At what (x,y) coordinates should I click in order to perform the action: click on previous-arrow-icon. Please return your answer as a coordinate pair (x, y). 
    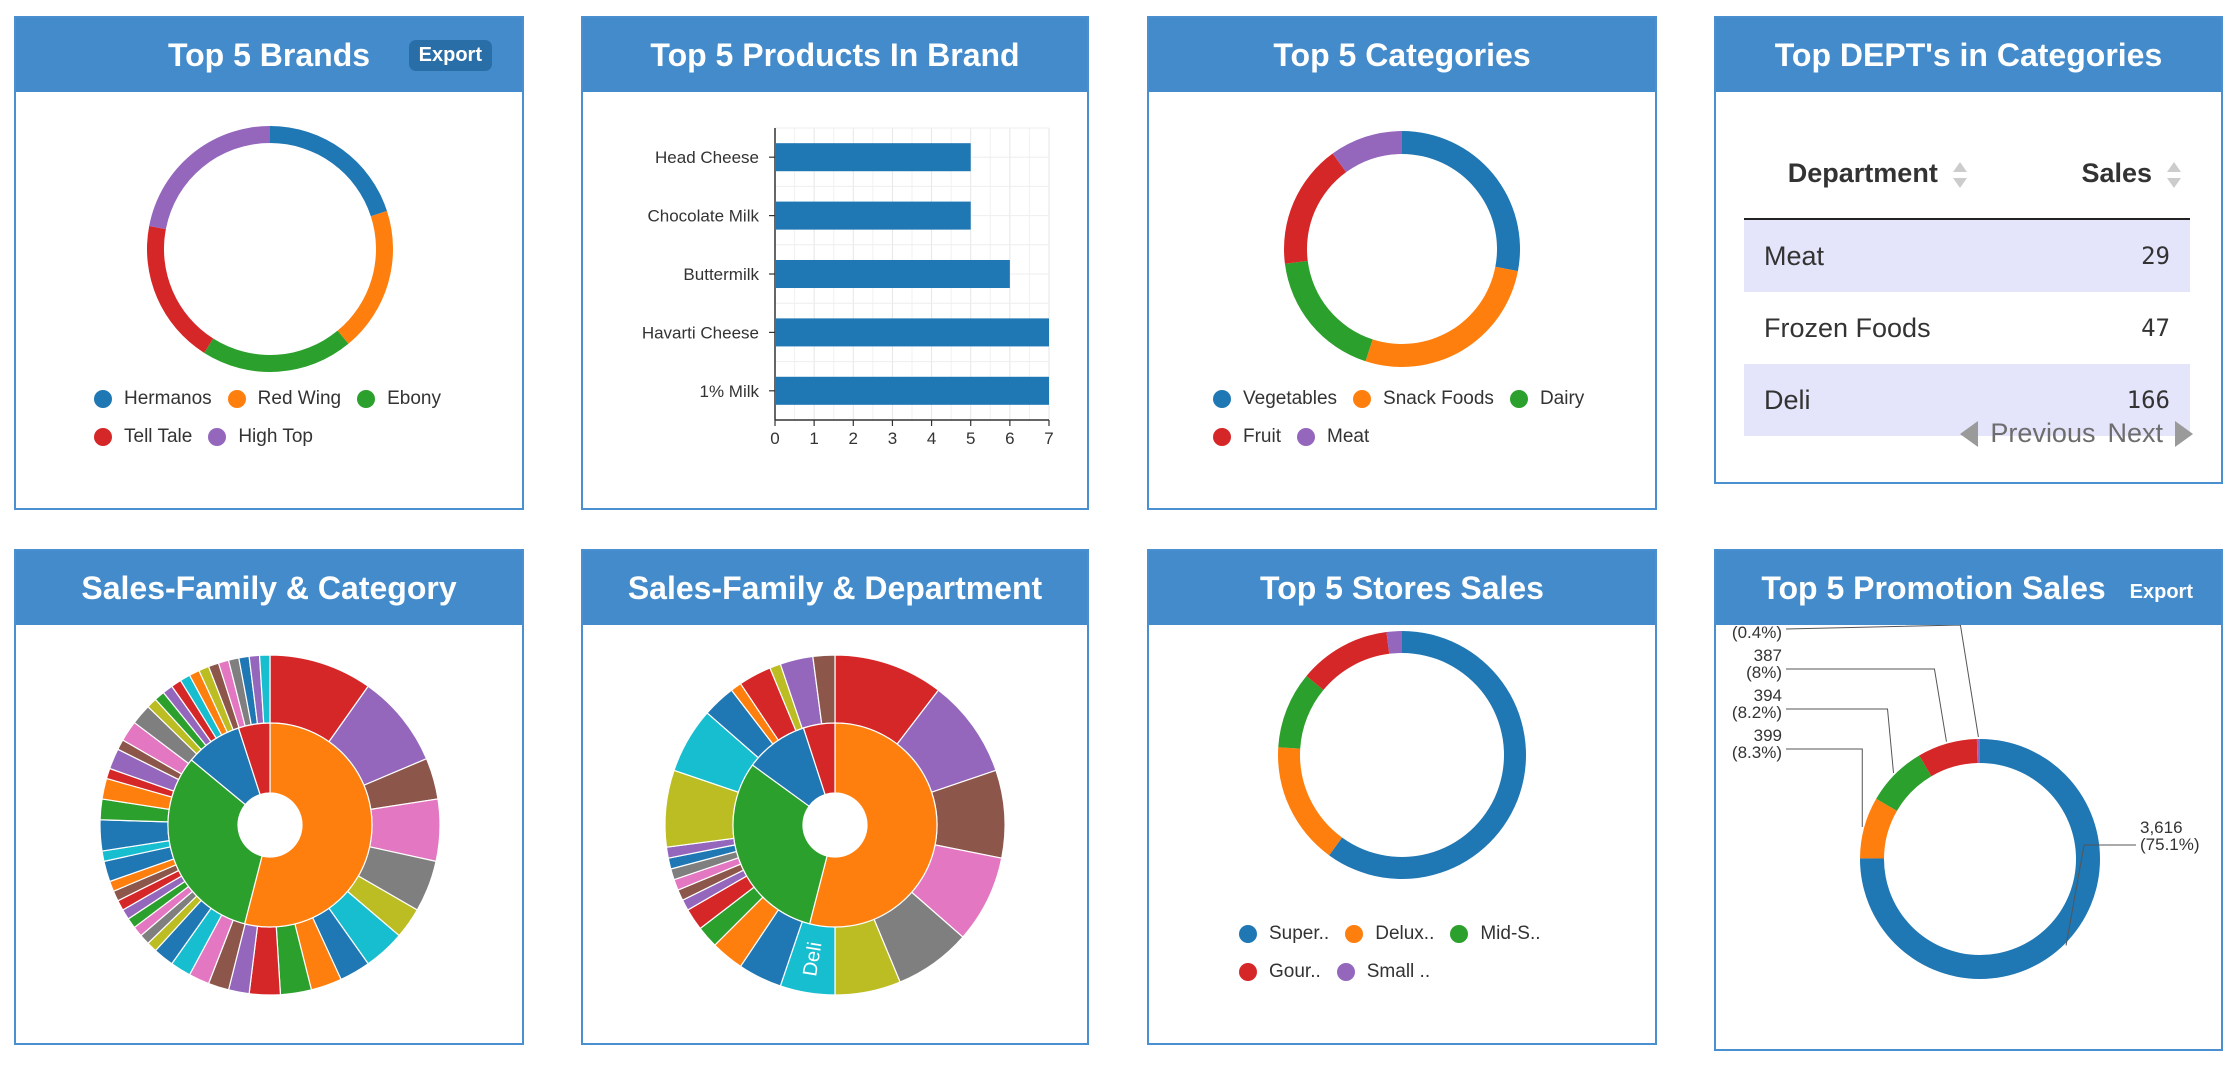
    Looking at the image, I should click on (1969, 433).